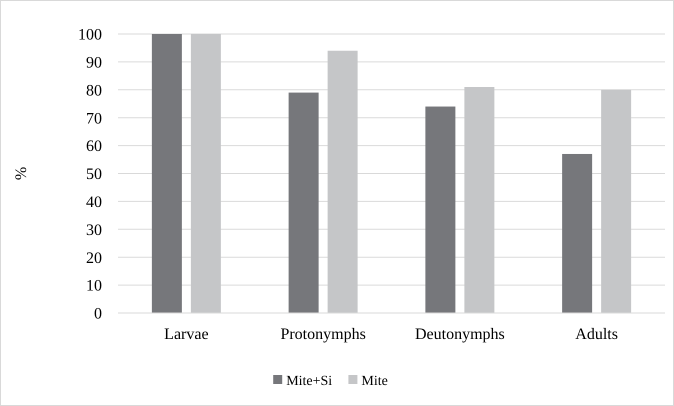 The width and height of the screenshot is (674, 406). What do you see at coordinates (94, 286) in the screenshot?
I see `y-tick-label: 10` at bounding box center [94, 286].